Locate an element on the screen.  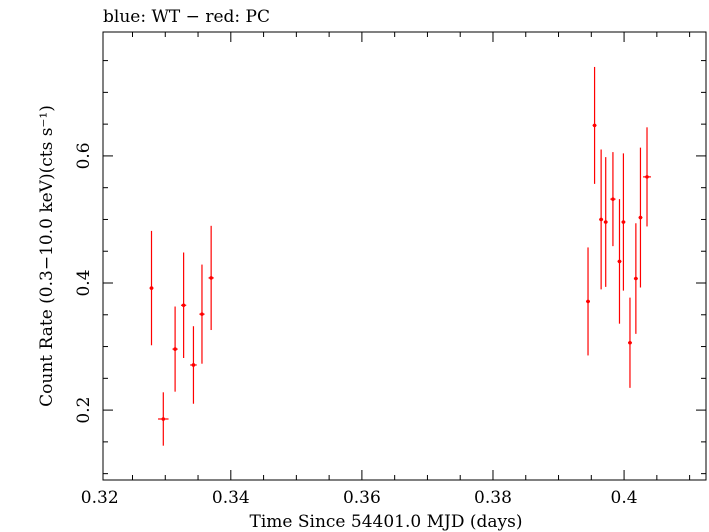
chart-title: blue: WT − red: PC is located at coordinates (186, 17).